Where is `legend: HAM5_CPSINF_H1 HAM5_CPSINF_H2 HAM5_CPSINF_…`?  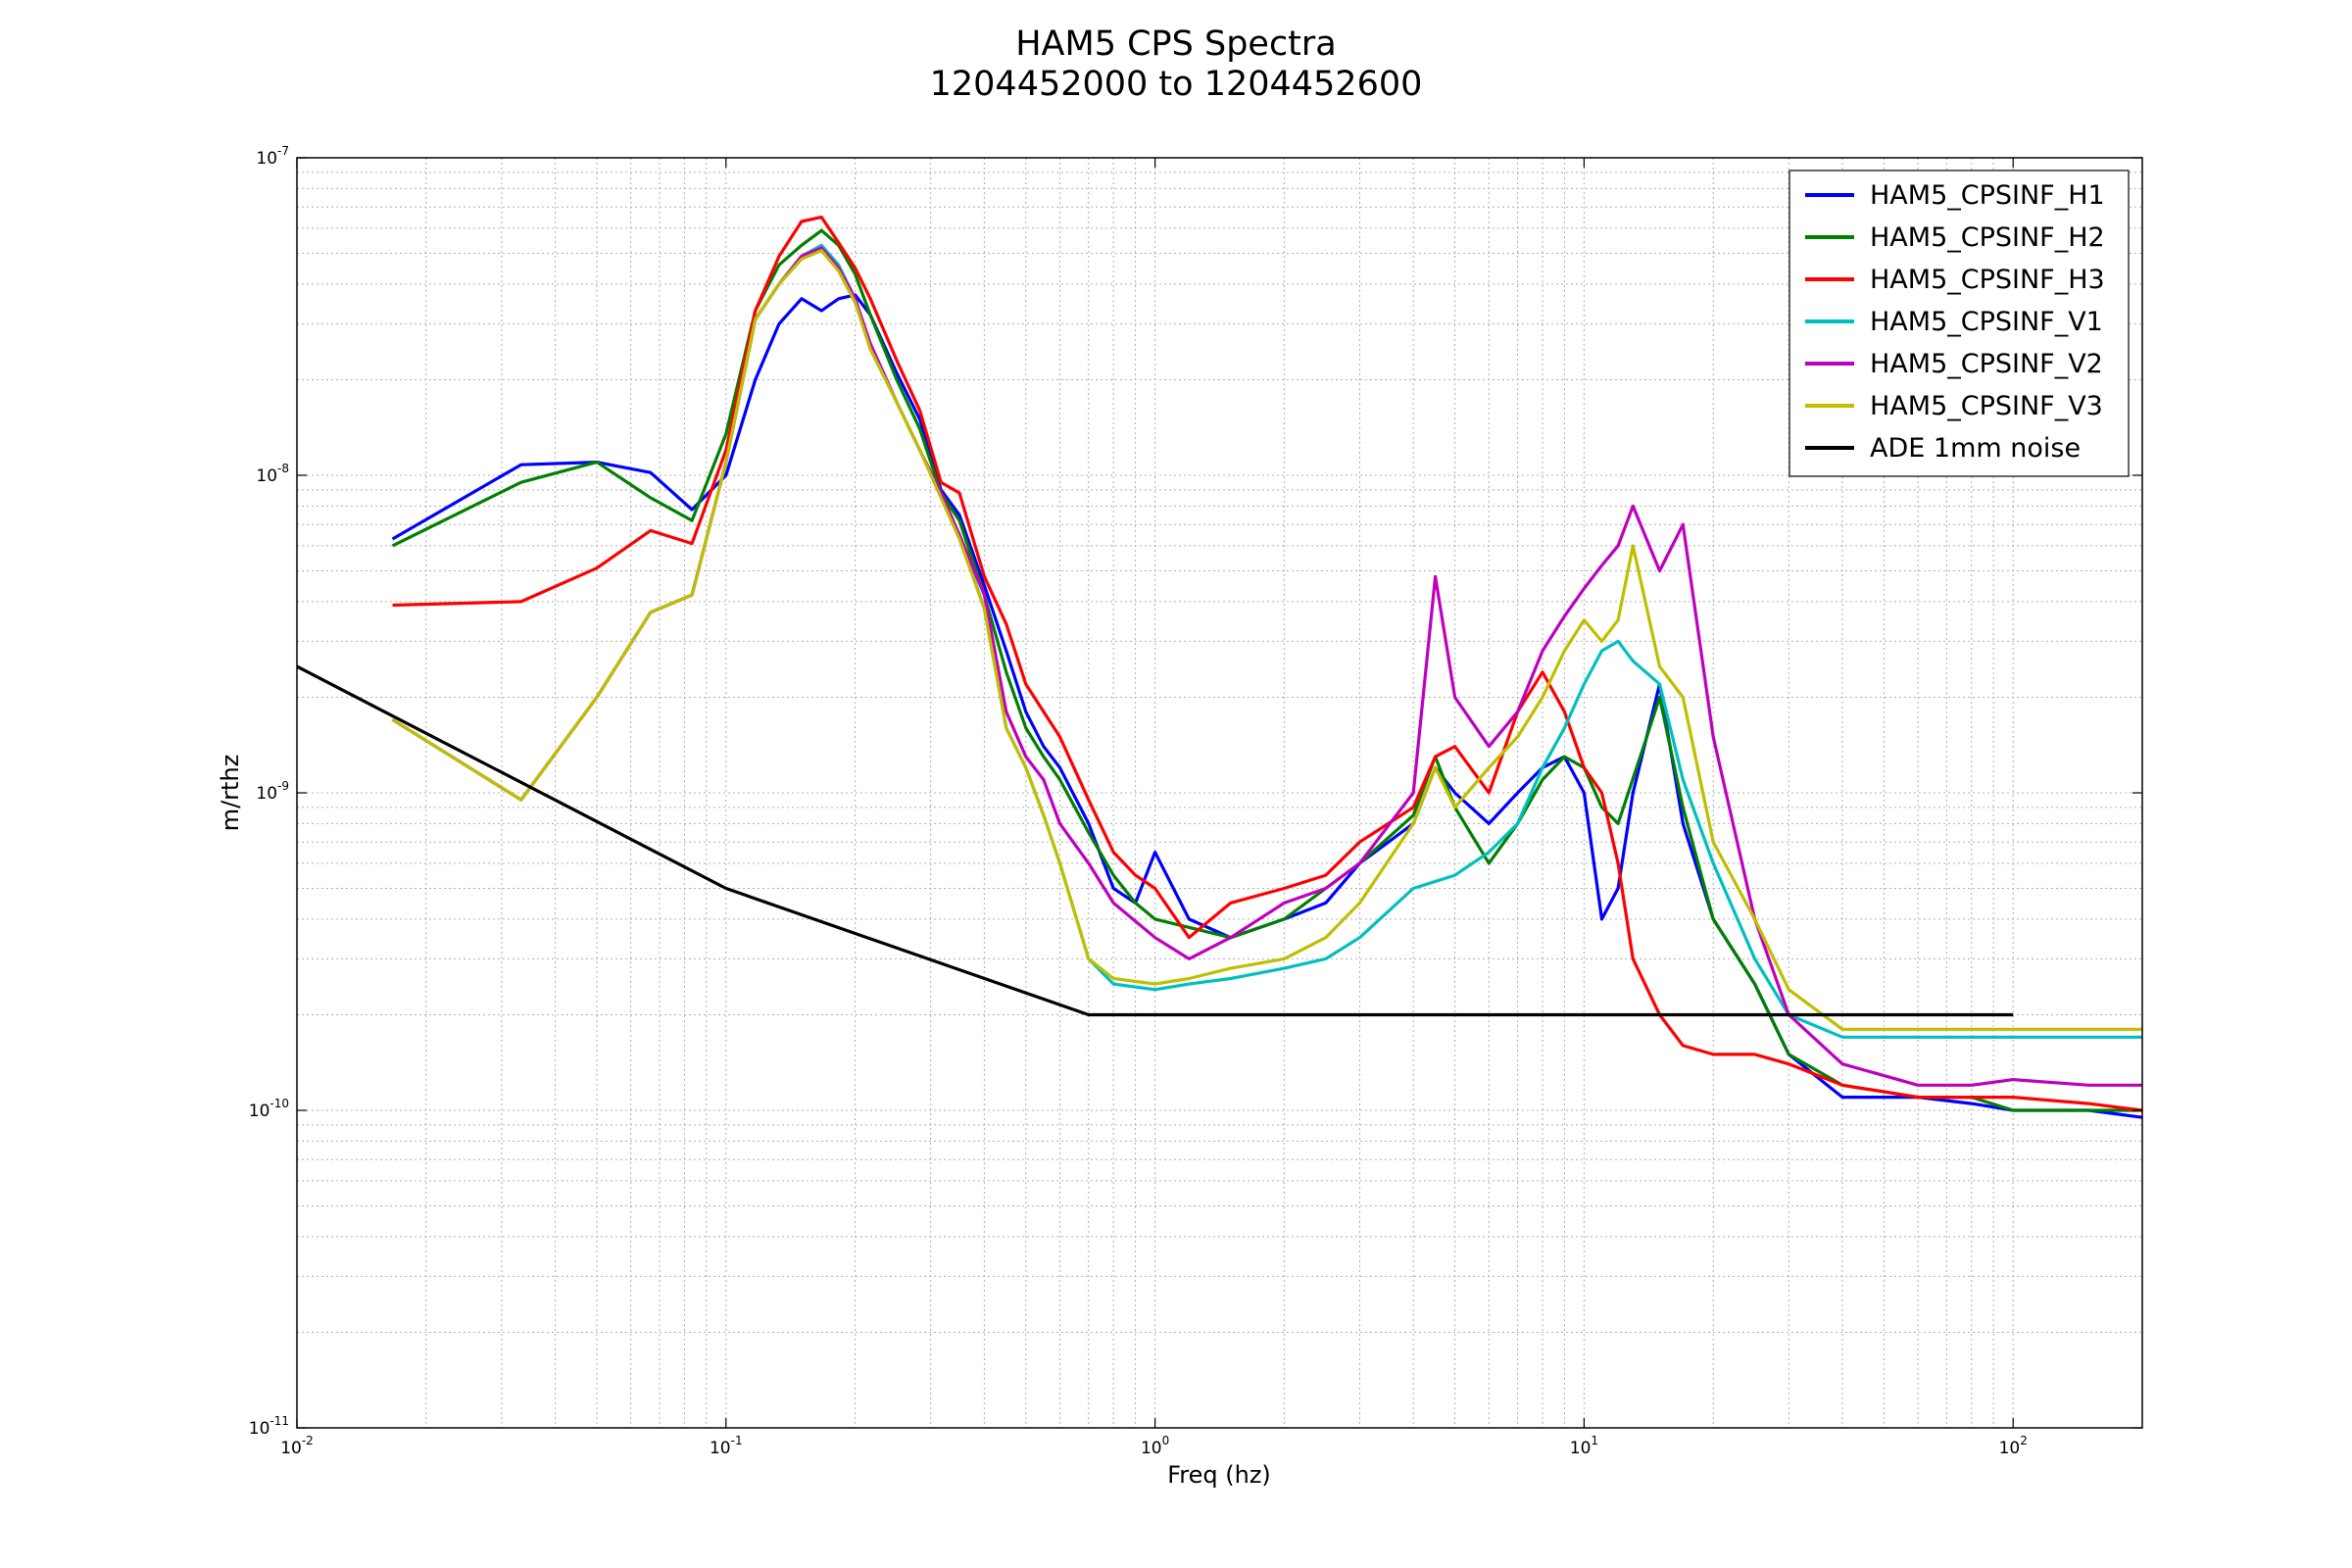 legend: HAM5_CPSINF_H1 HAM5_CPSINF_H2 HAM5_CPSINF_… is located at coordinates (1959, 323).